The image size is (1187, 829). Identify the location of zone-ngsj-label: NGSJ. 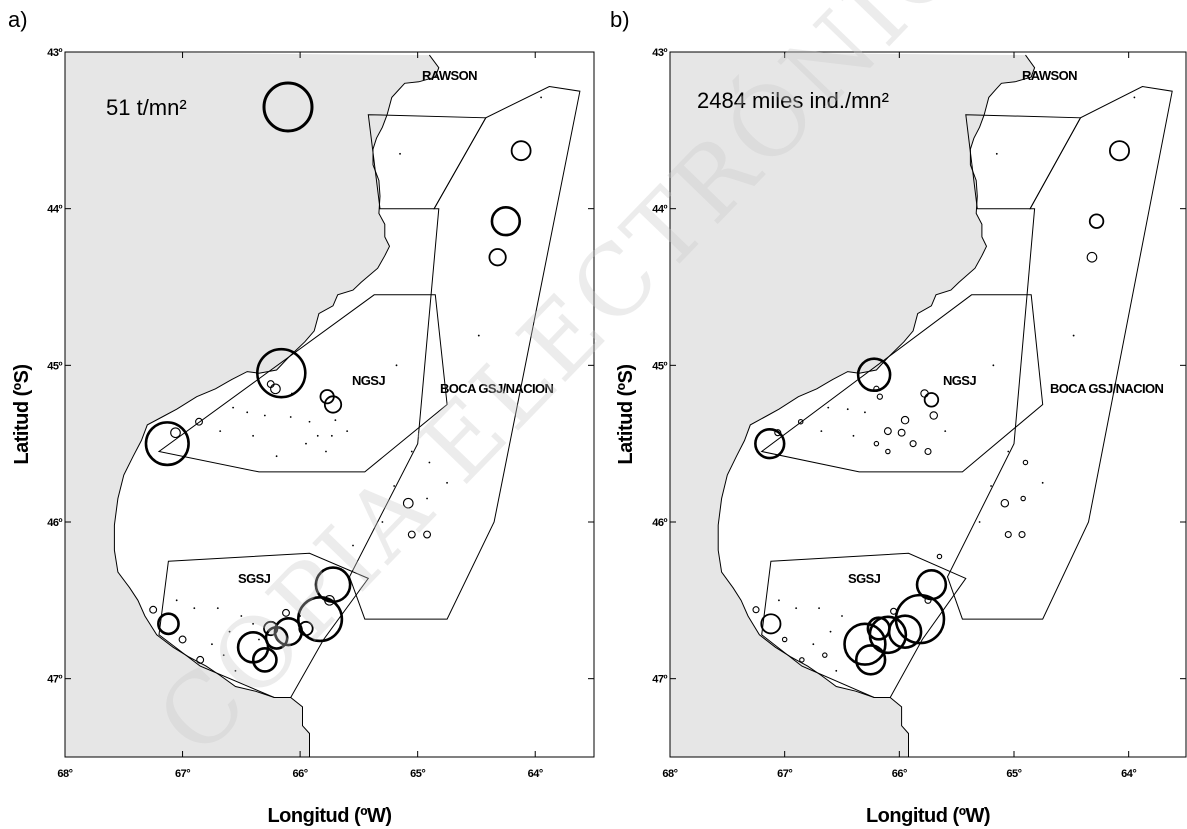
(368, 380).